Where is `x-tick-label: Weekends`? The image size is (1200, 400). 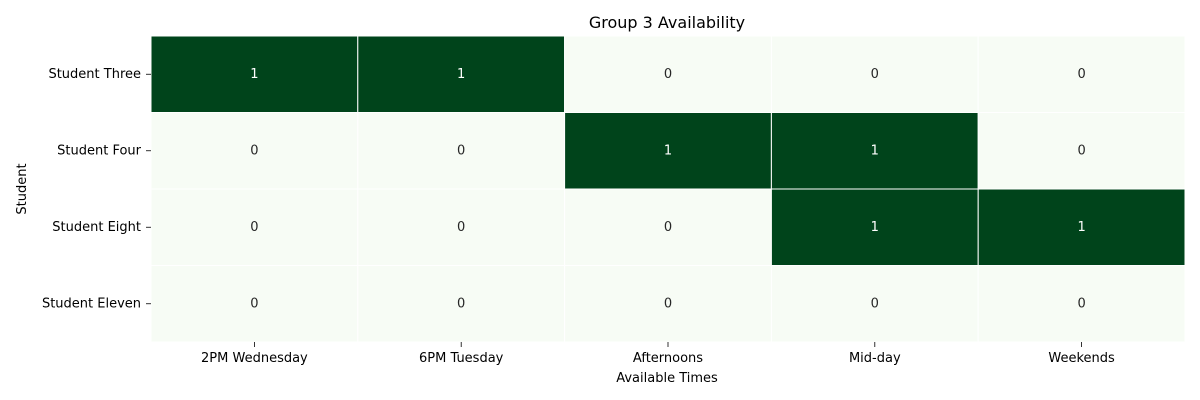 x-tick-label: Weekends is located at coordinates (1081, 358).